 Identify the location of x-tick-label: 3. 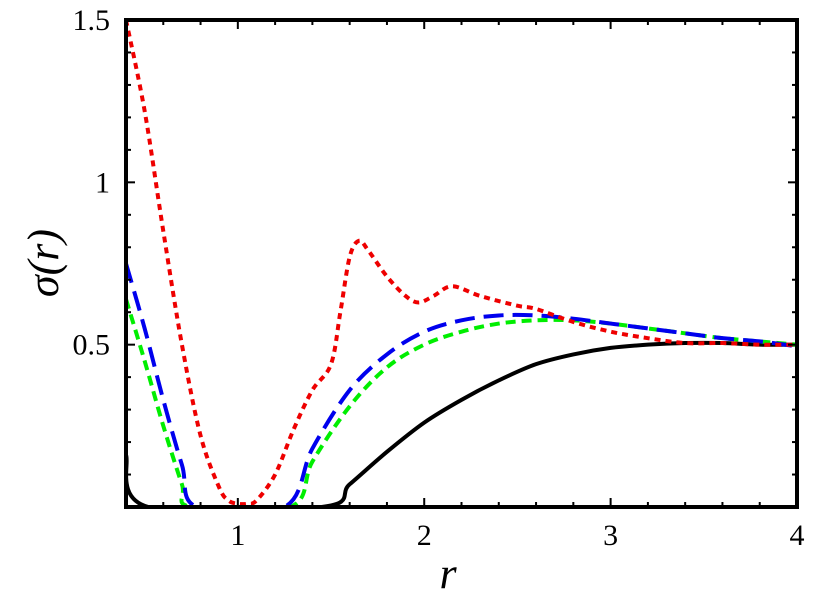
(610, 535).